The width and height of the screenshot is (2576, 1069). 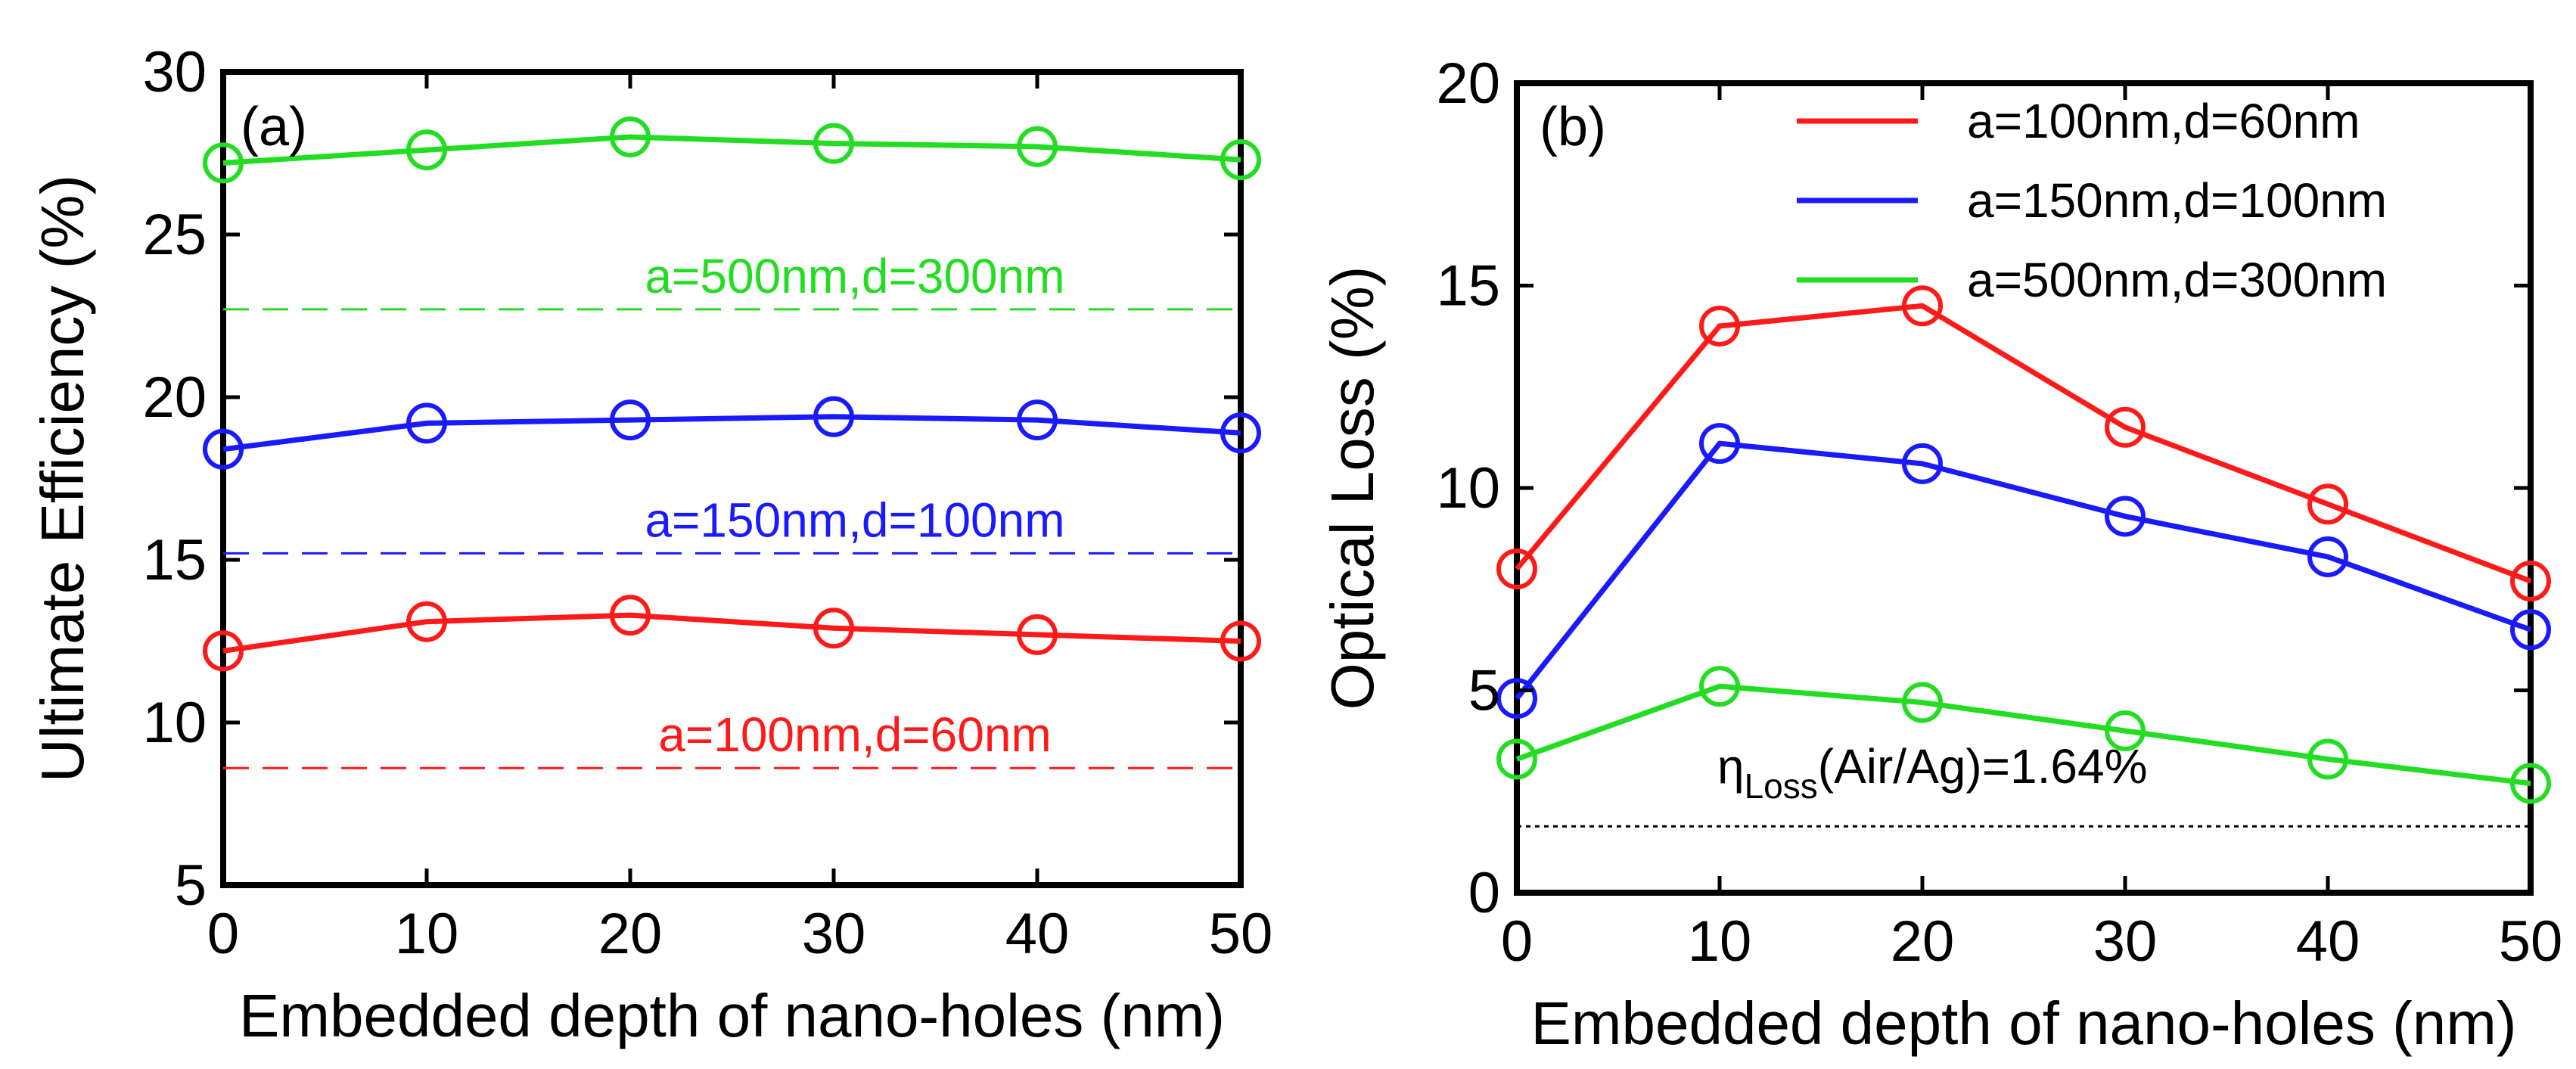 I want to click on panel-a-reference-label: a=500nm,d=300nm, so click(x=854, y=276).